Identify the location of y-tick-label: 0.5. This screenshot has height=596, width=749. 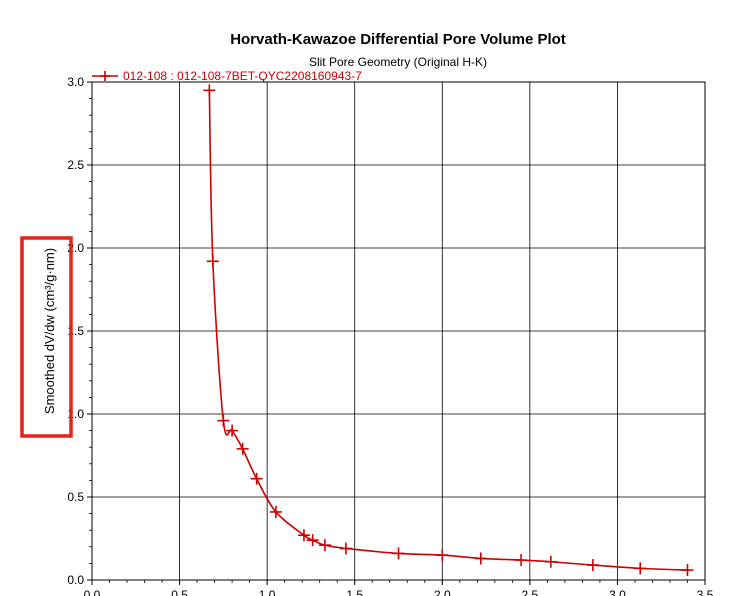
(75, 497).